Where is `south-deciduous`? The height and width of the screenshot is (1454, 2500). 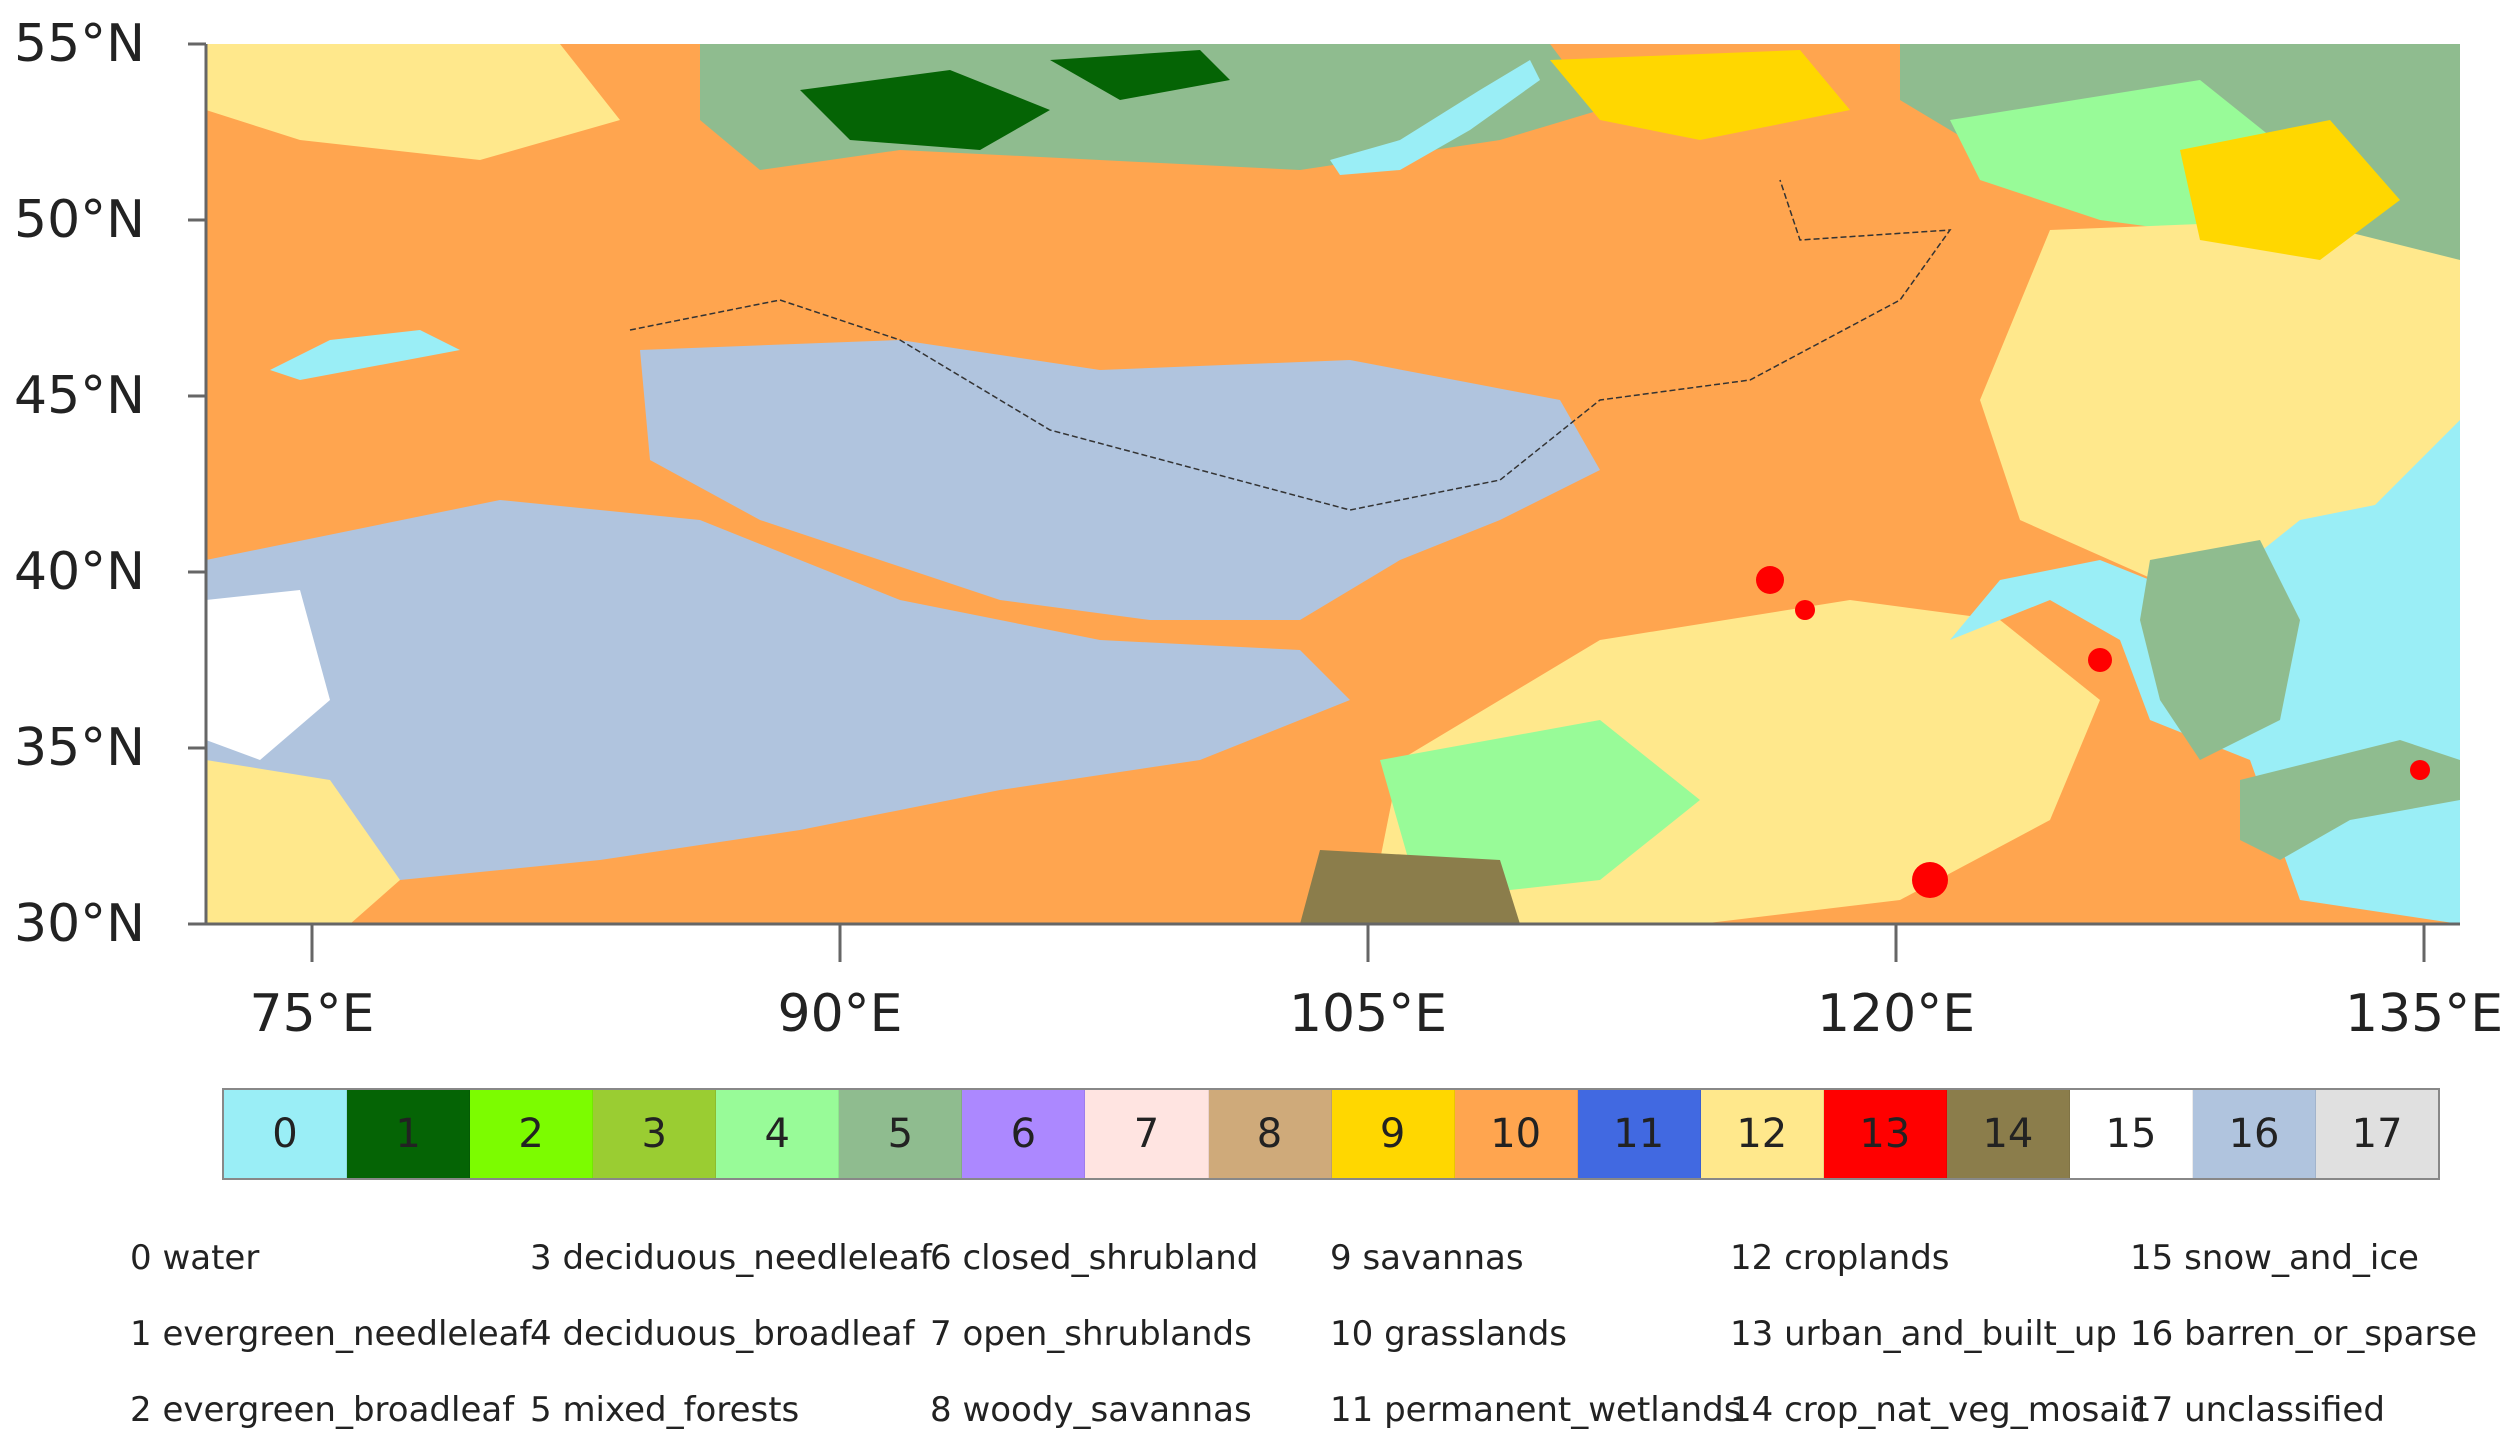 south-deciduous is located at coordinates (1540, 810).